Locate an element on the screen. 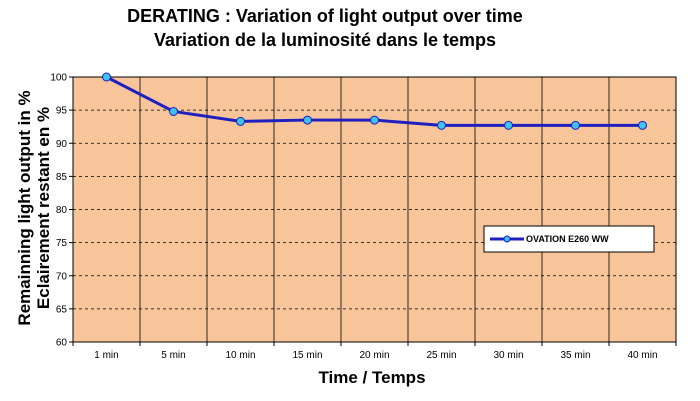  x-tick-label: 20 min is located at coordinates (374, 355).